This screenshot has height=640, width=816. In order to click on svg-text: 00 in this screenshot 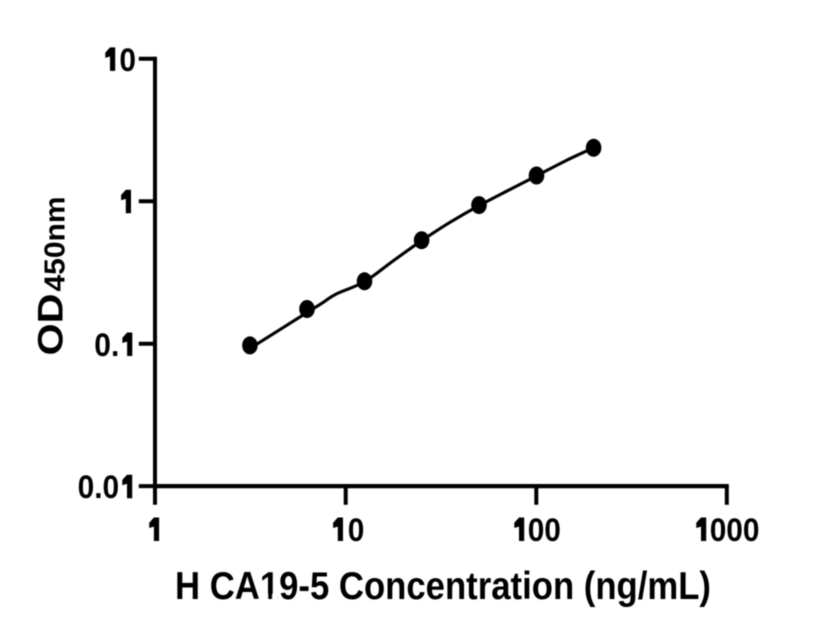, I will do `click(544, 530)`.